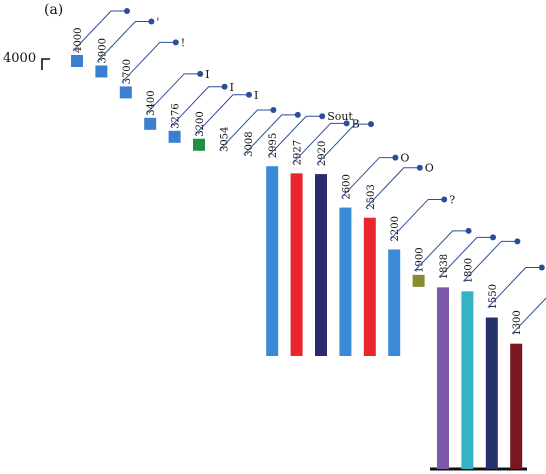  What do you see at coordinates (420, 259) in the screenshot?
I see `value-label-14: 1900` at bounding box center [420, 259].